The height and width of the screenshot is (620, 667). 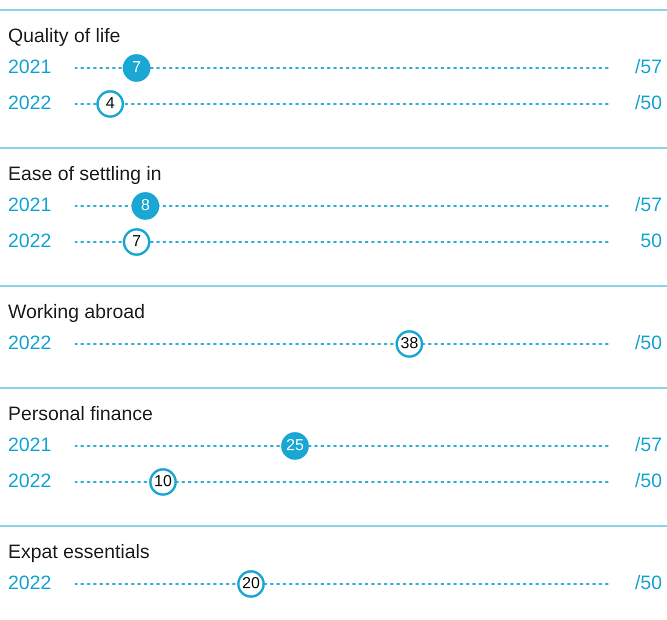 I want to click on text: Quality of life, so click(x=64, y=37).